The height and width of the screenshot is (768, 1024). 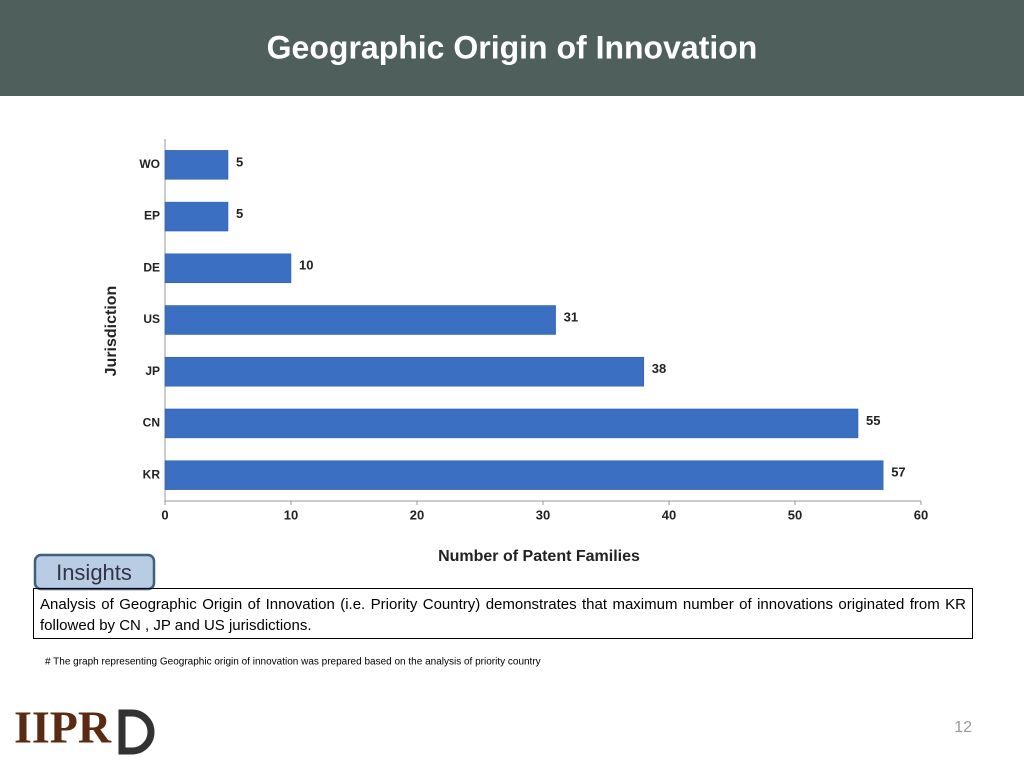 What do you see at coordinates (921, 514) in the screenshot?
I see `x-tick-label: 60` at bounding box center [921, 514].